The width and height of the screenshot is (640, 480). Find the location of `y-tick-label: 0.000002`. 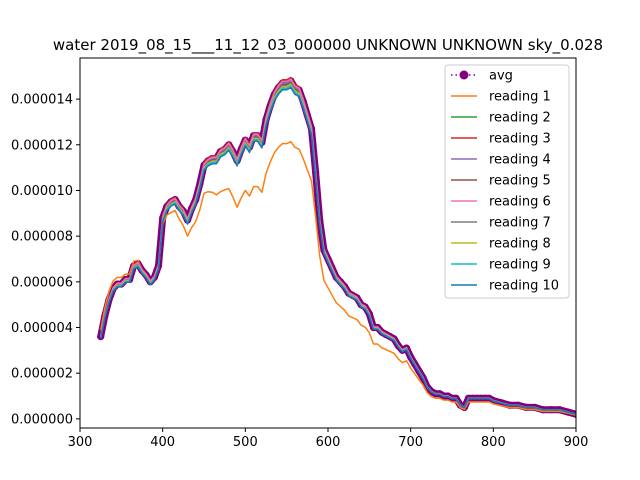

y-tick-label: 0.000002 is located at coordinates (42, 374).